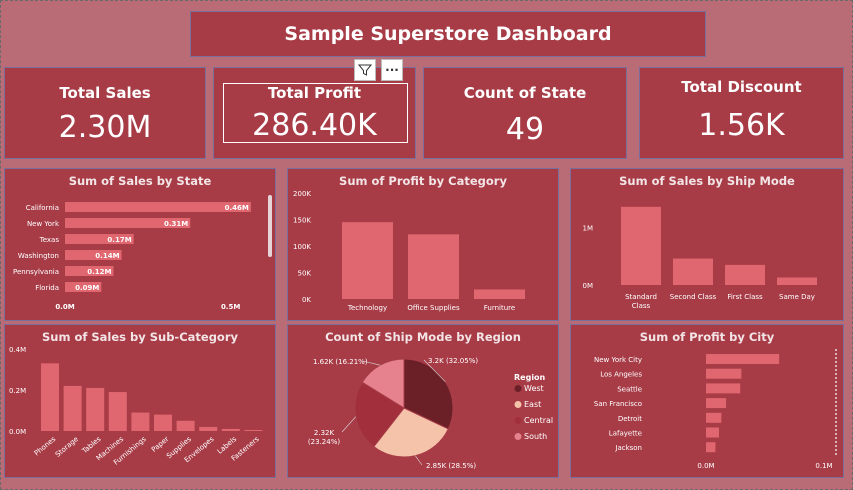 The height and width of the screenshot is (490, 853). I want to click on shipmode-label: Standard, so click(641, 297).